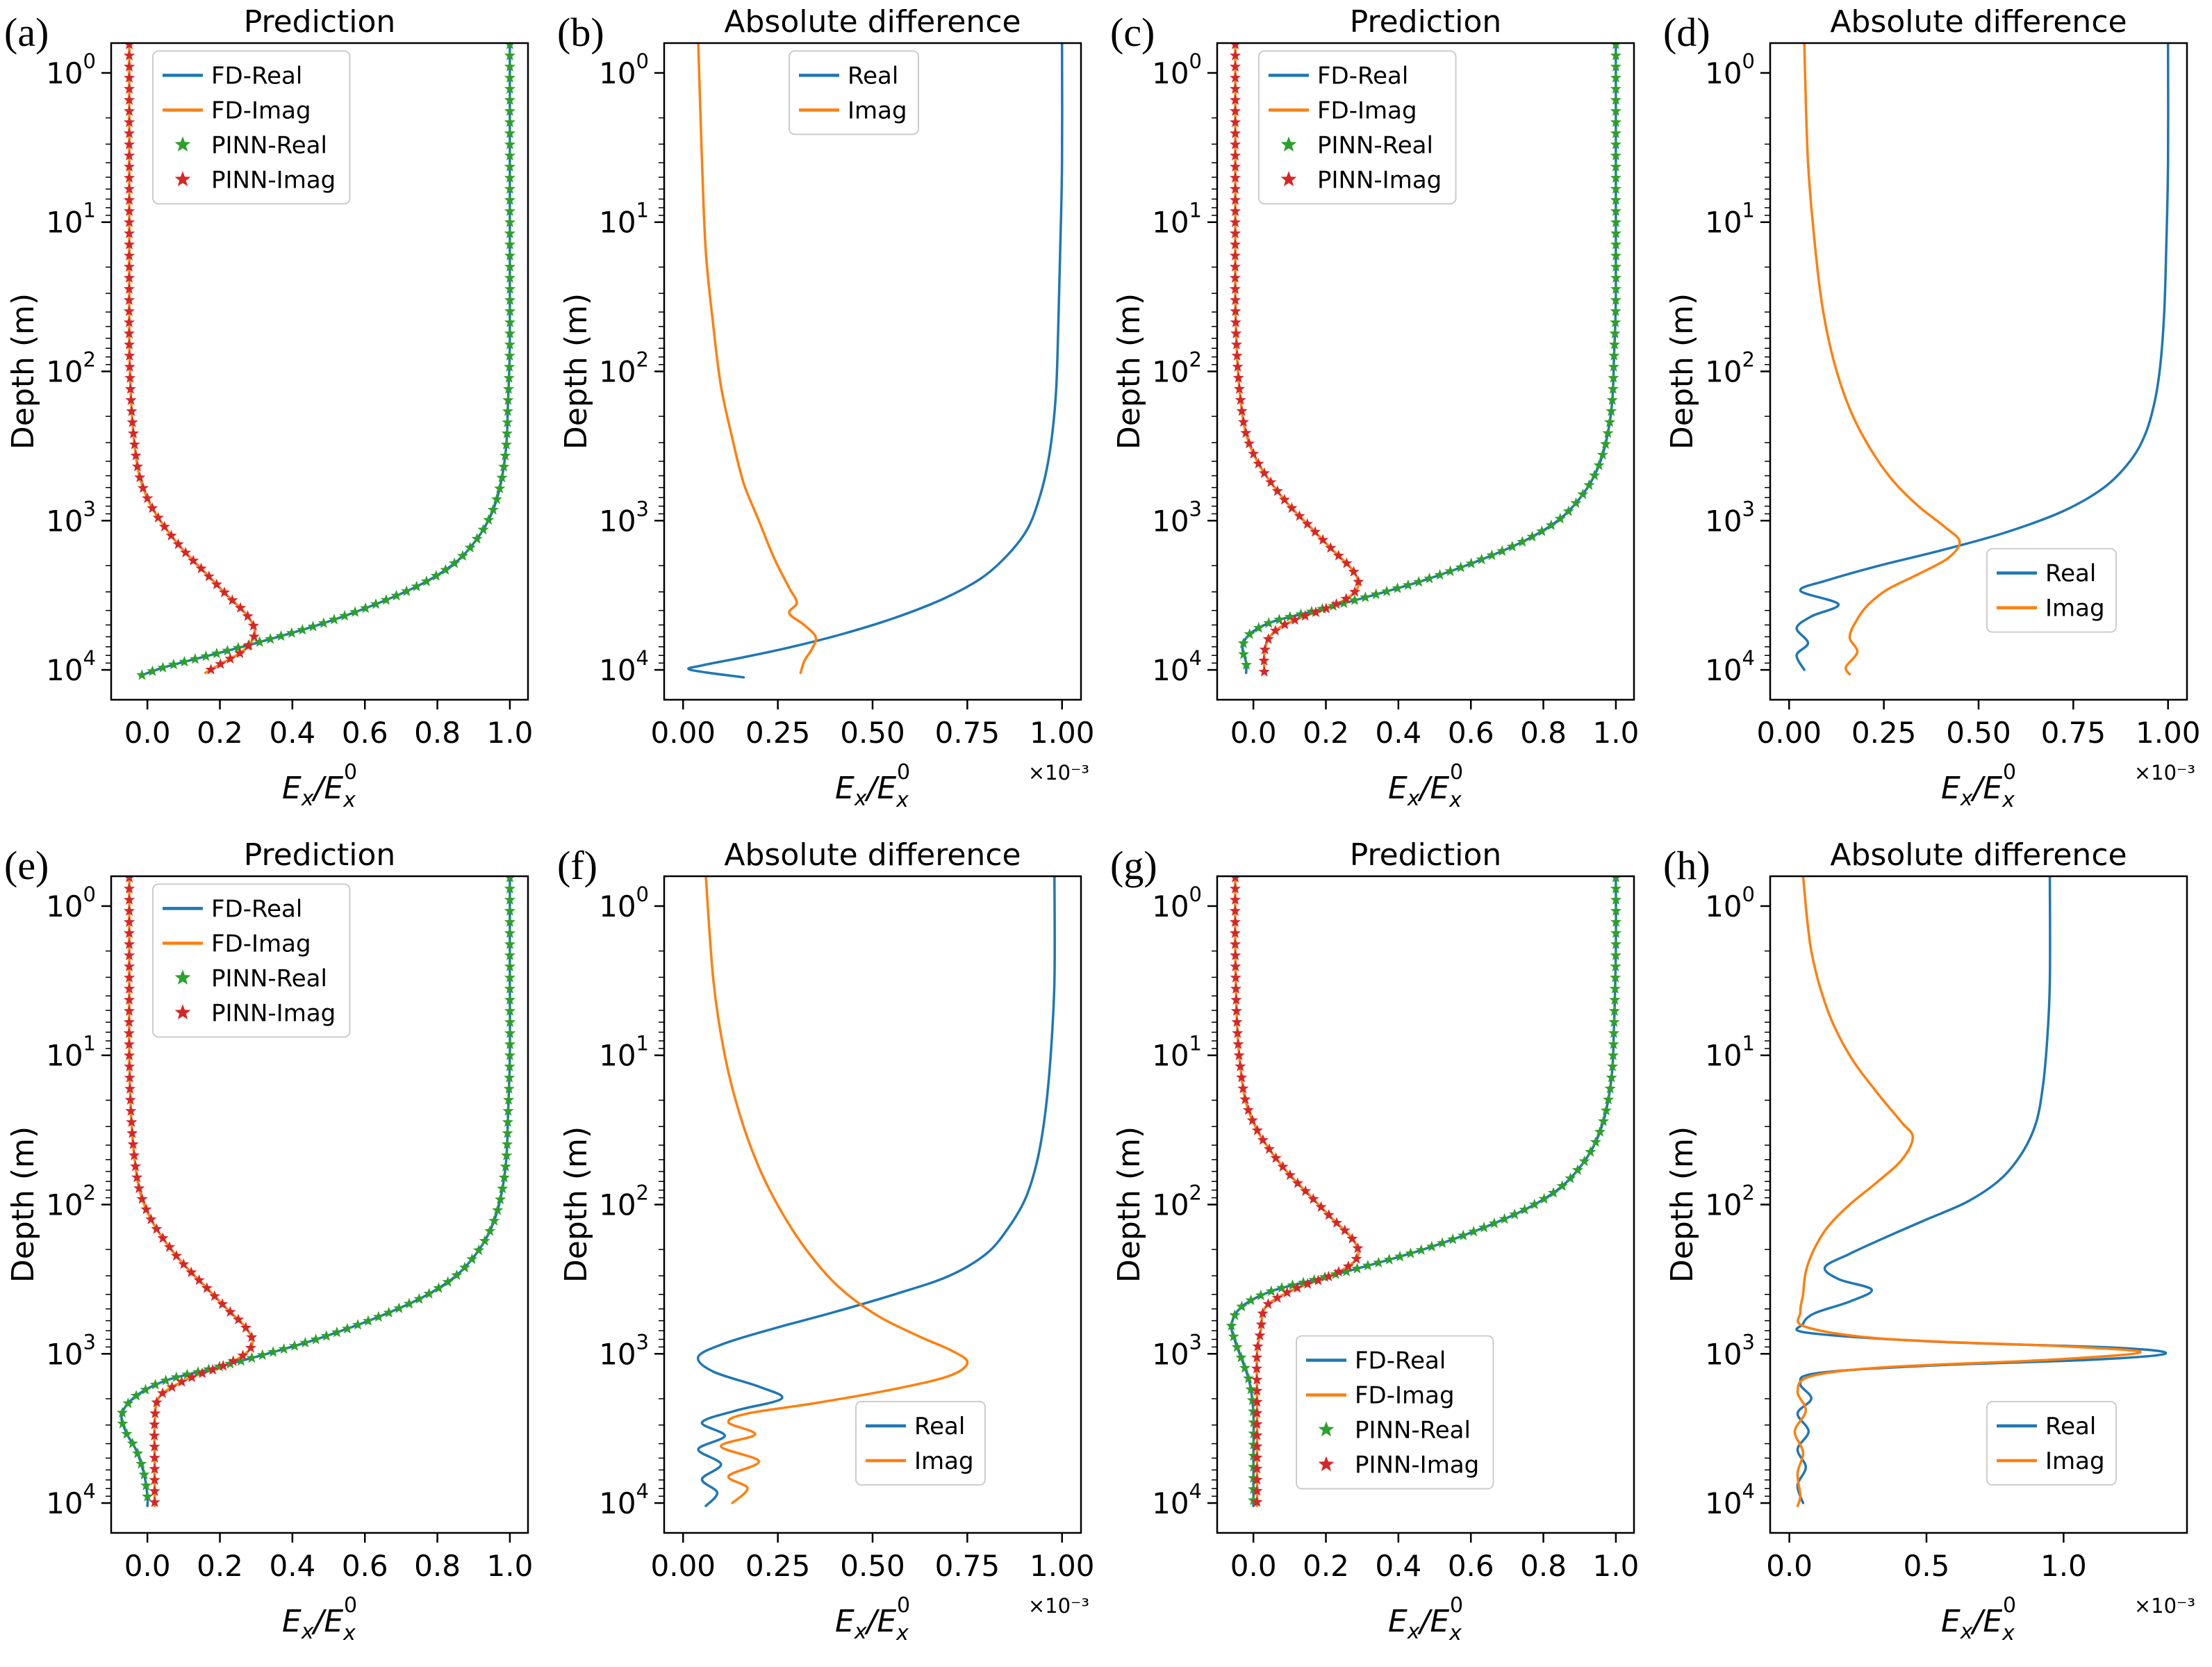  What do you see at coordinates (365, 733) in the screenshot?
I see `x-tick-label: 0.6` at bounding box center [365, 733].